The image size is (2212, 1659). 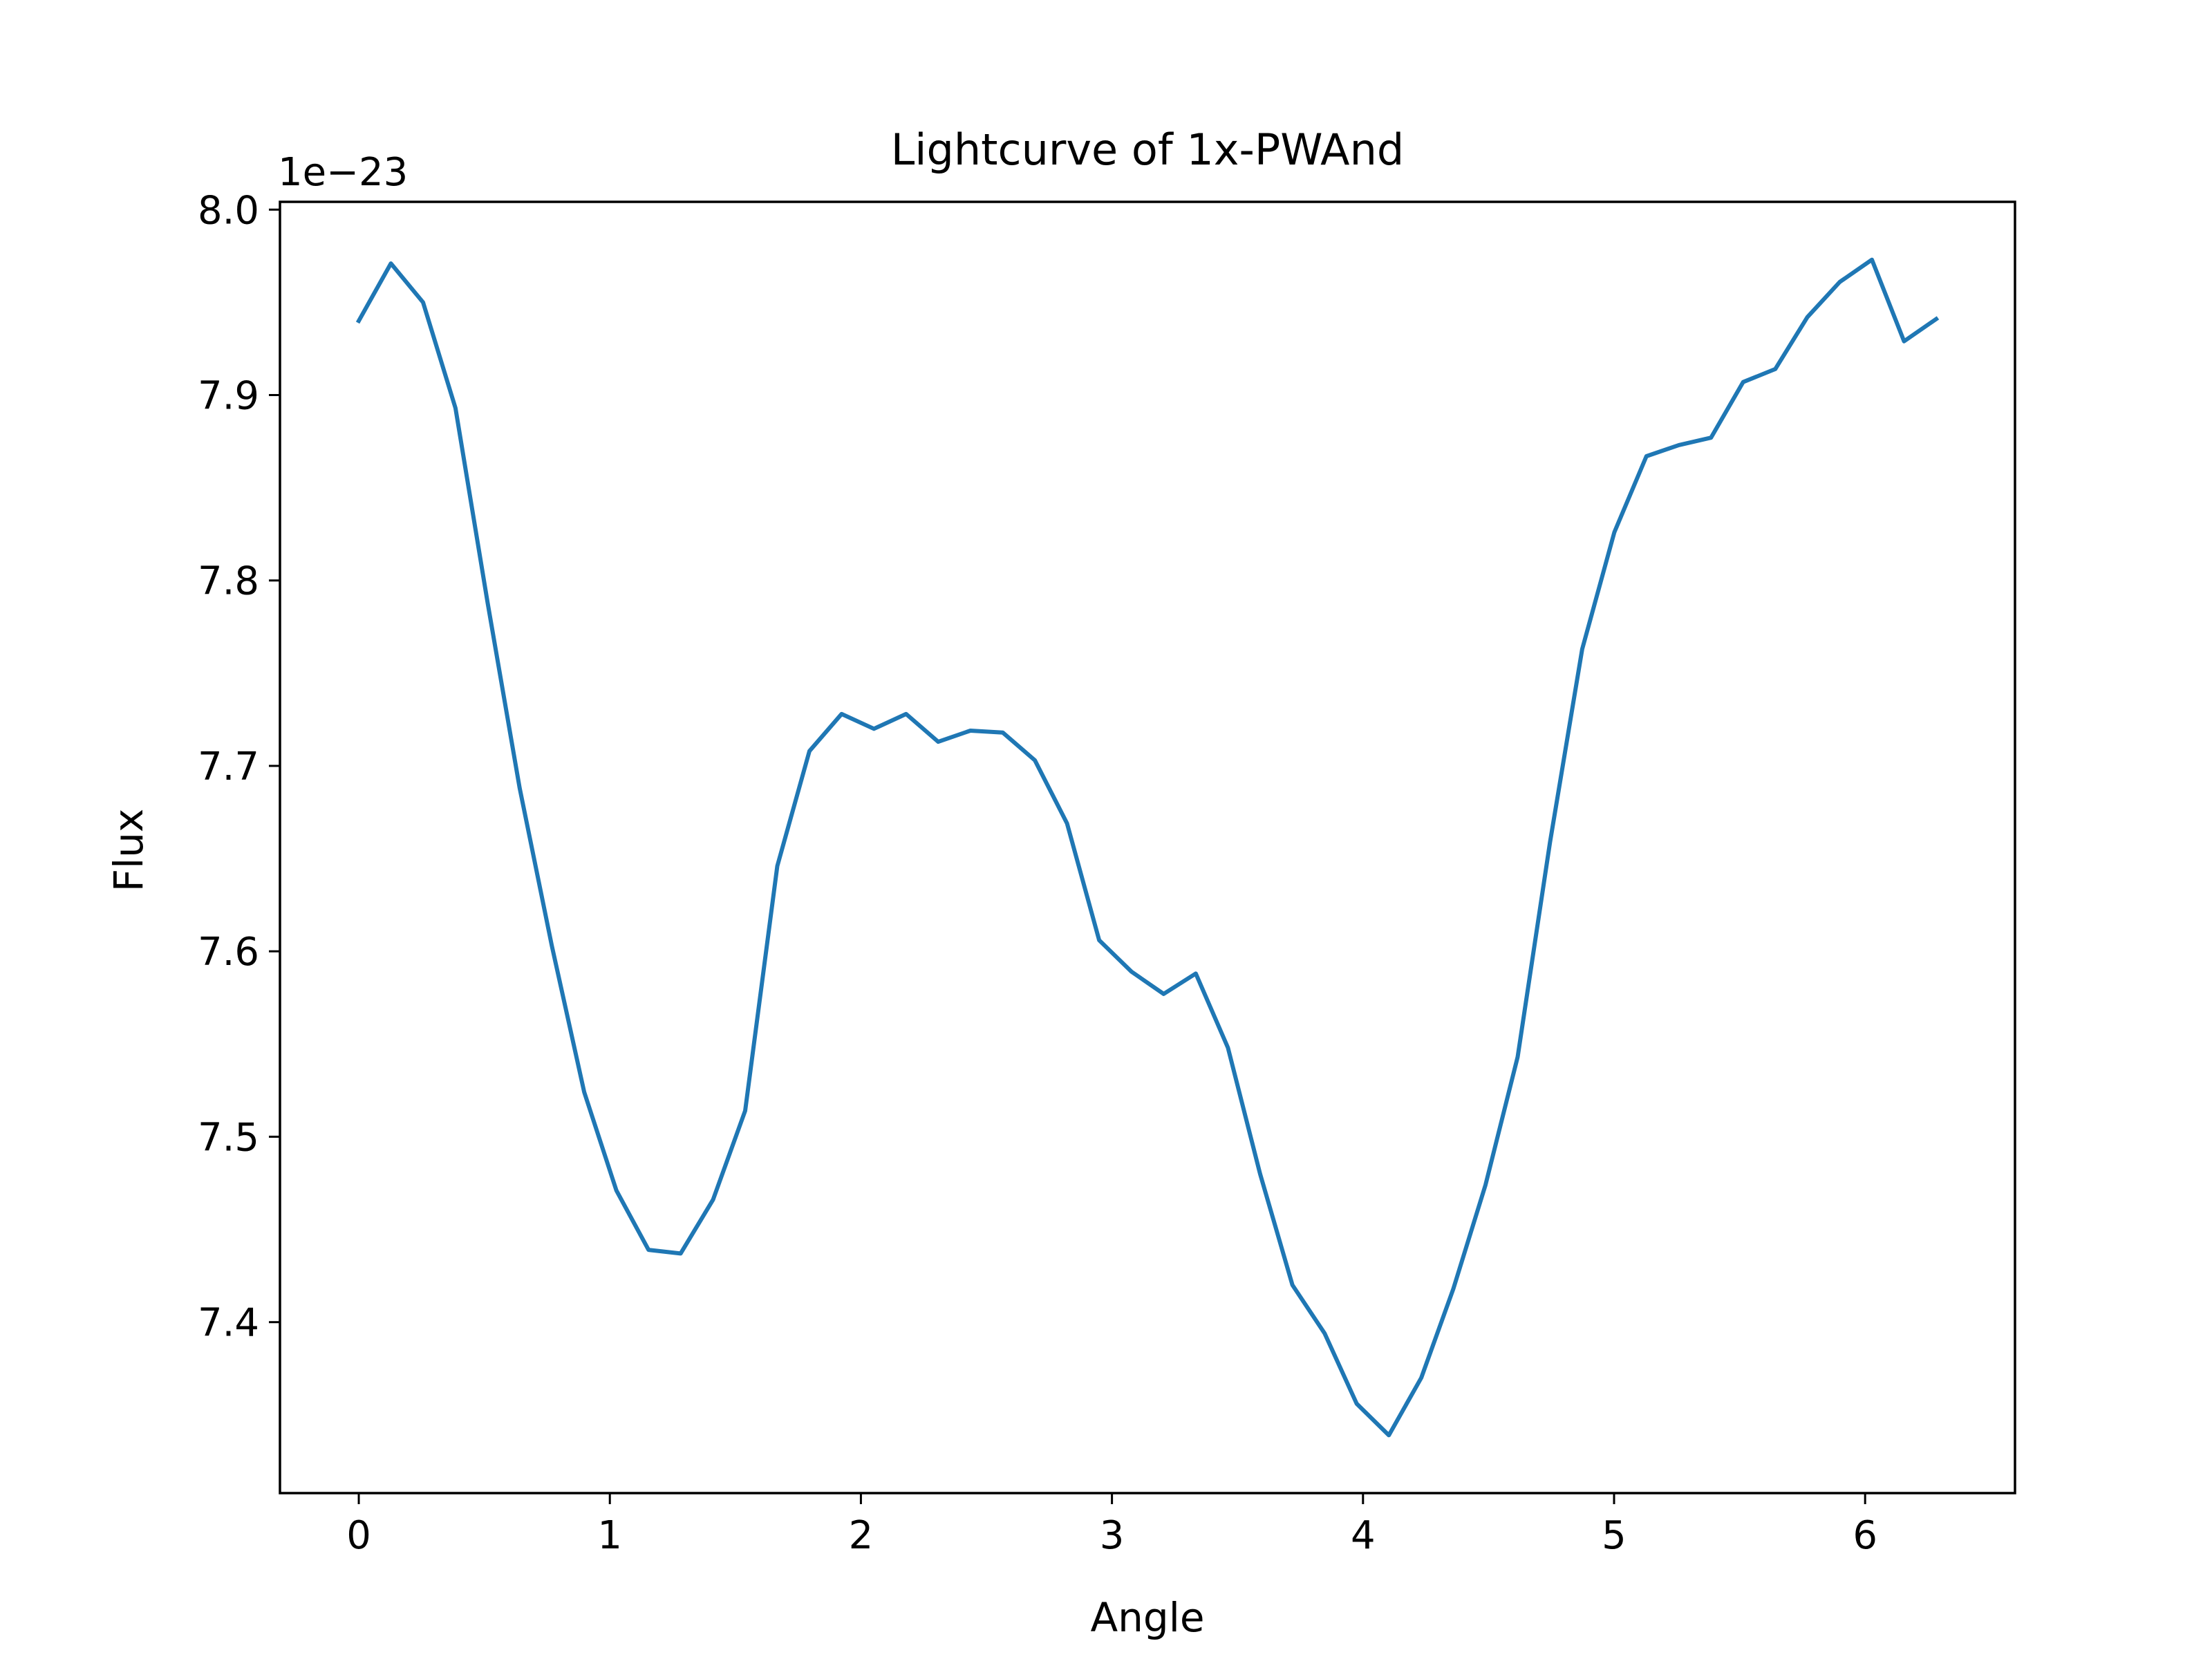 I want to click on y-axis-label: Flux, so click(x=128, y=850).